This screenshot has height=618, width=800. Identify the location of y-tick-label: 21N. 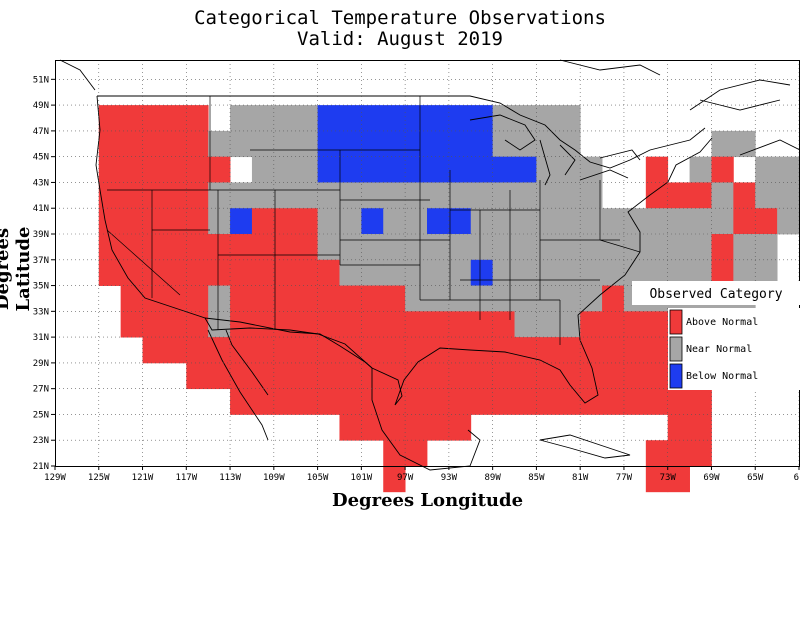
(41, 467).